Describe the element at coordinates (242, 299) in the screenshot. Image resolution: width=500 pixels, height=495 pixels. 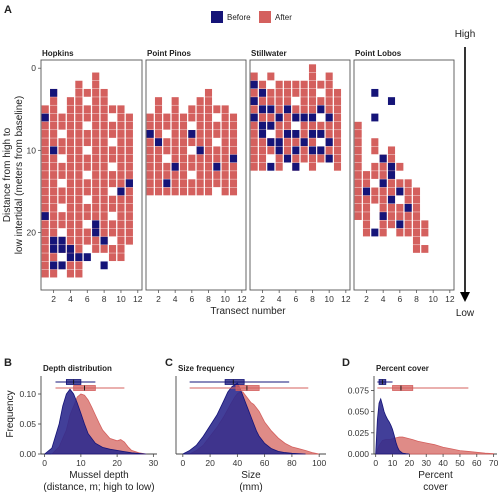
I see `x-tick-label: 12` at that location.